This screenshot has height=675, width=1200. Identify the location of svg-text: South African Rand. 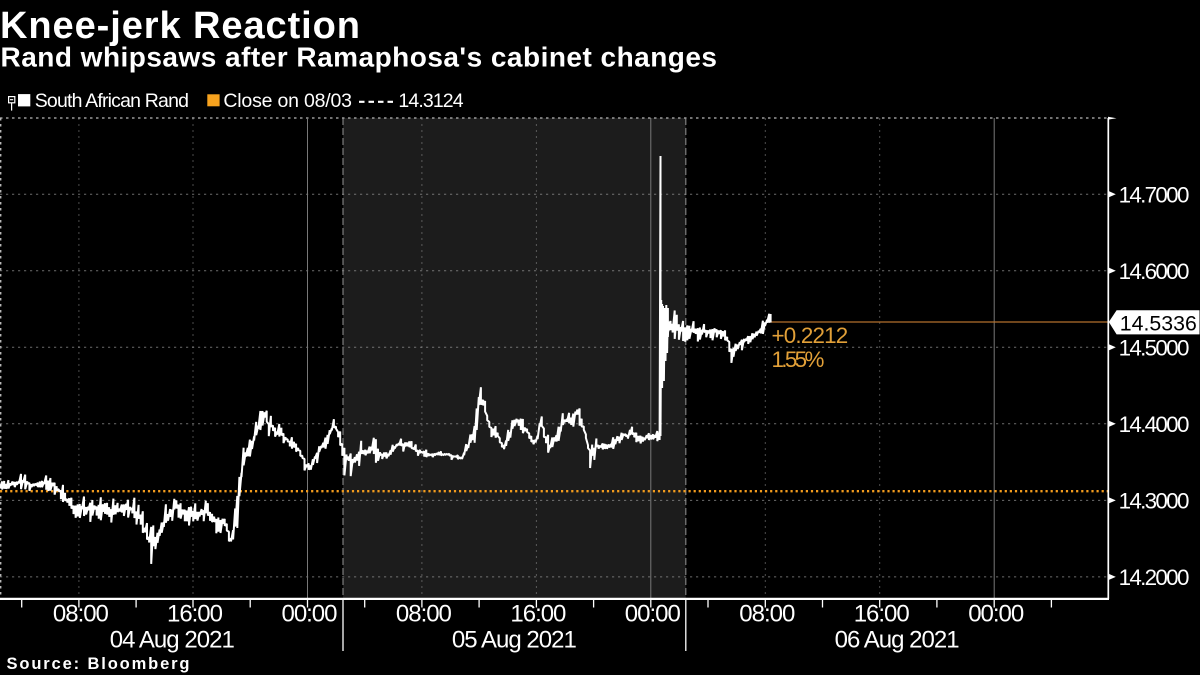
(112, 101).